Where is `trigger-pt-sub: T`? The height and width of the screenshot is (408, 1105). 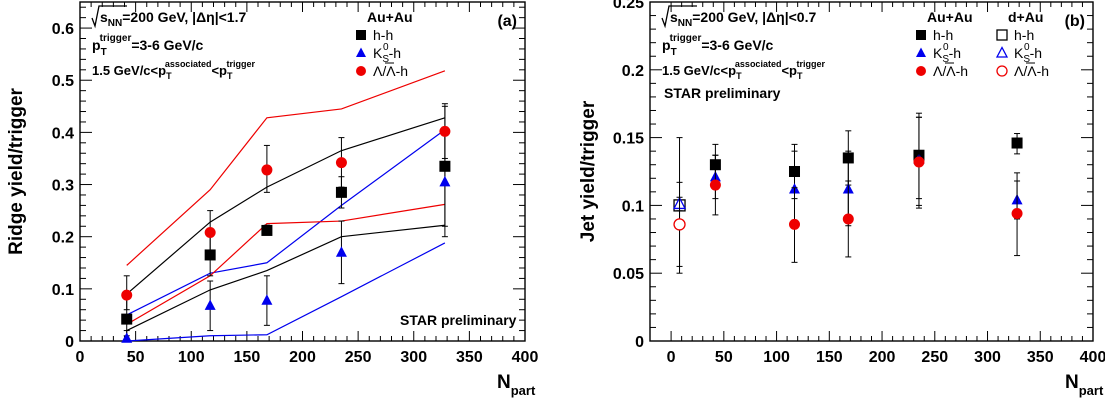 trigger-pt-sub: T is located at coordinates (104, 52).